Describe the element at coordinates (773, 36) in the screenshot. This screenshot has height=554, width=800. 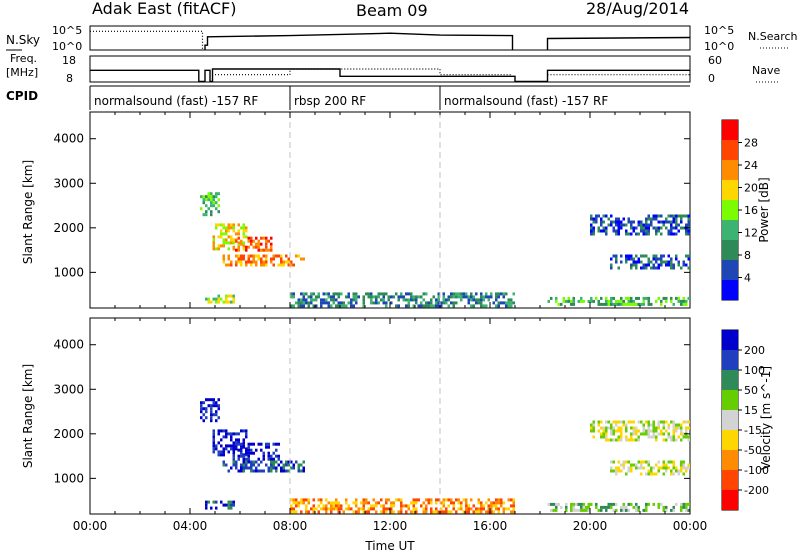
I see `noise-right-label: N.Search` at that location.